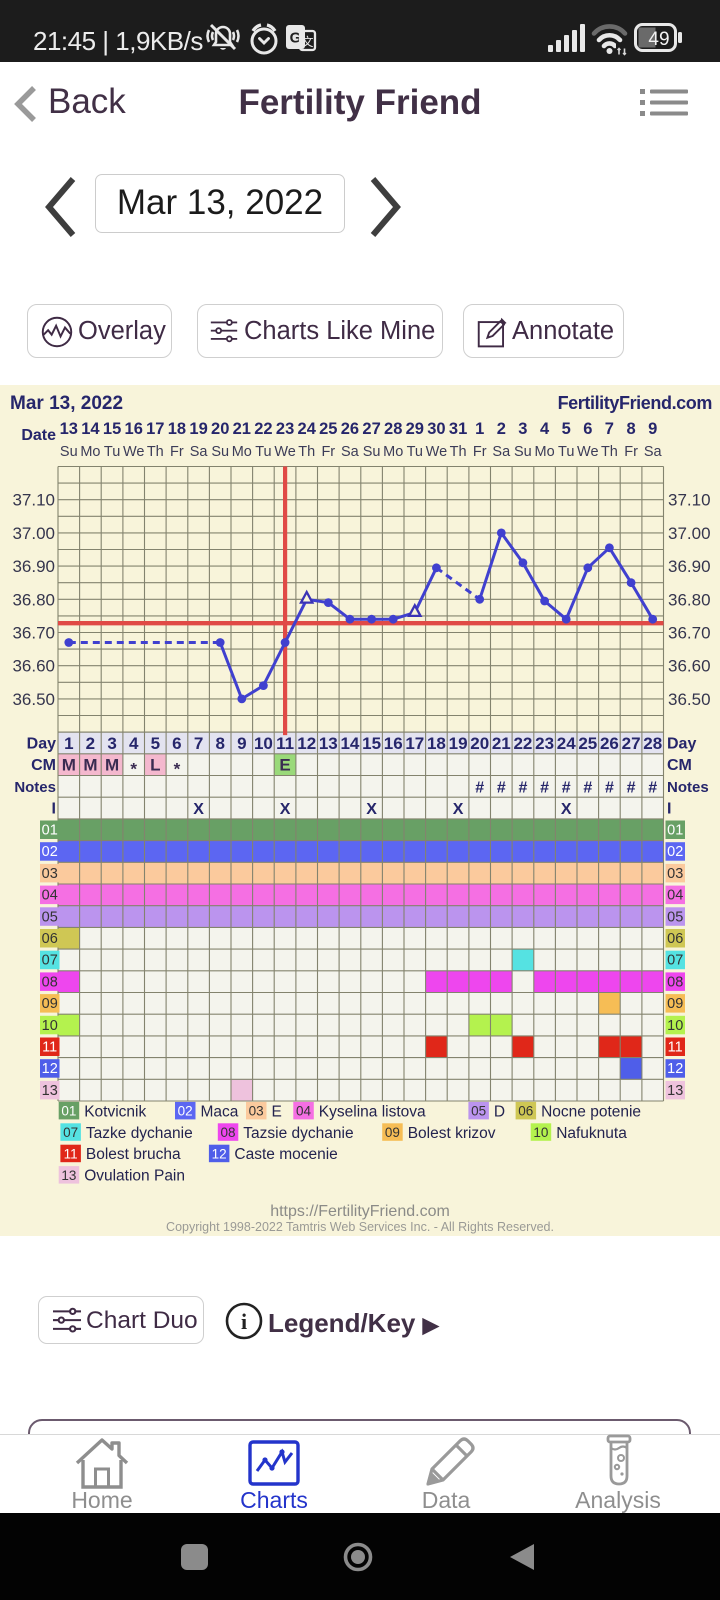 The height and width of the screenshot is (1600, 720). I want to click on svg-text: 28, so click(652, 743).